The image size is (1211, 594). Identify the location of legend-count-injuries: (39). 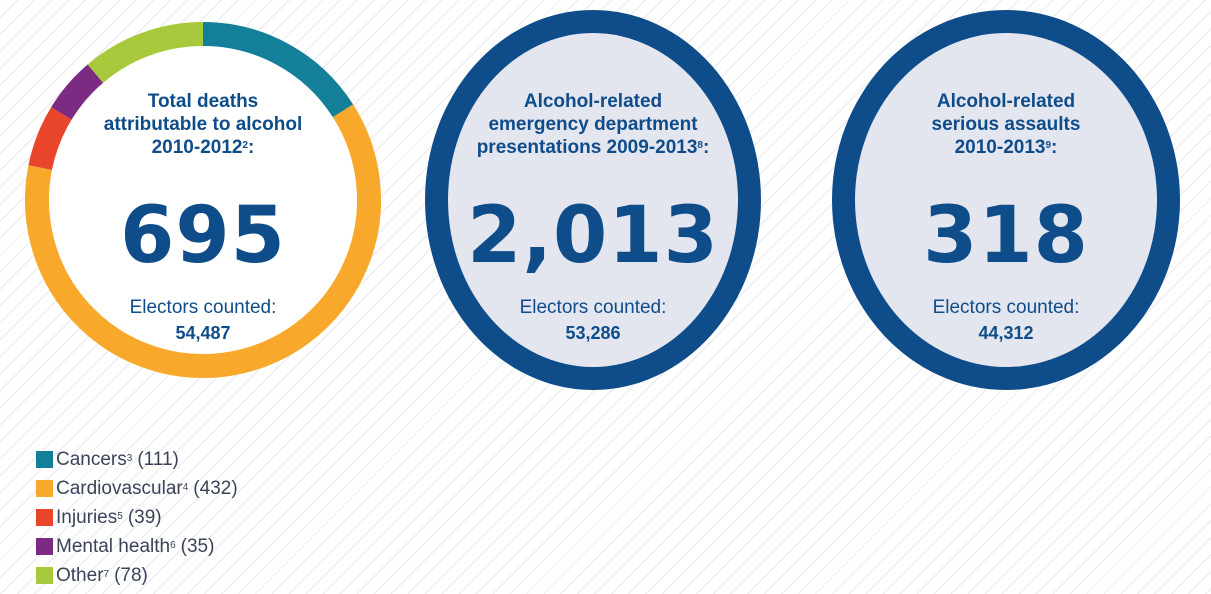
(144, 517).